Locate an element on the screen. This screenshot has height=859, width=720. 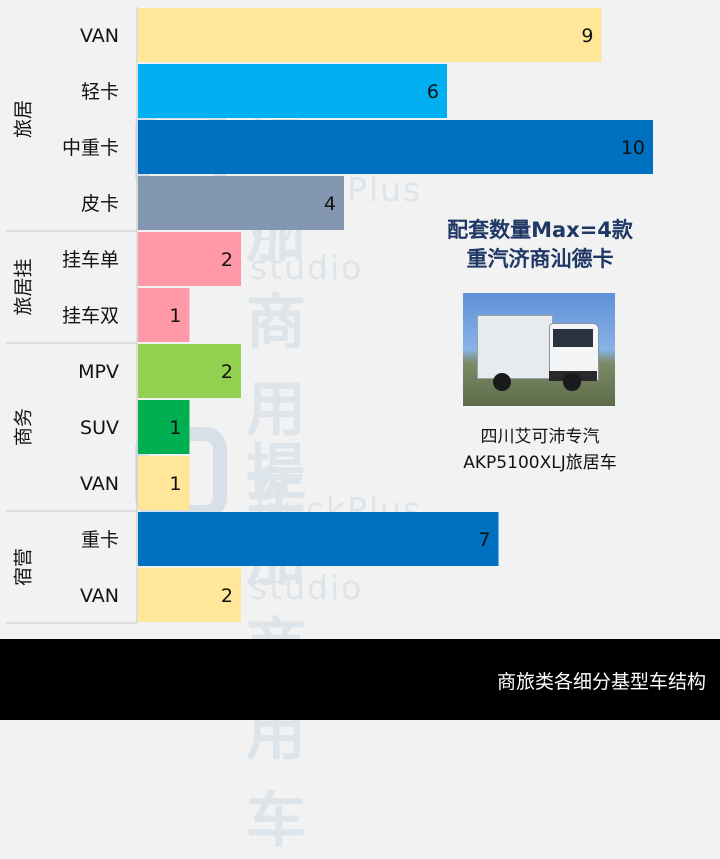
bar-商务-MPV is located at coordinates (189, 371).